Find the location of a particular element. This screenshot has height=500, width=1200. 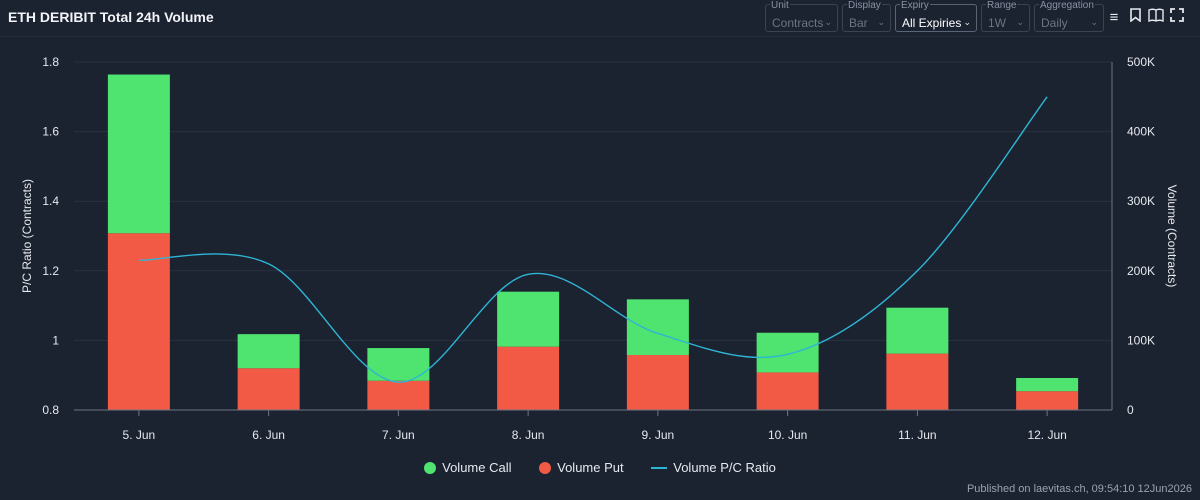

toolbar: ≡ is located at coordinates (1148, 17).